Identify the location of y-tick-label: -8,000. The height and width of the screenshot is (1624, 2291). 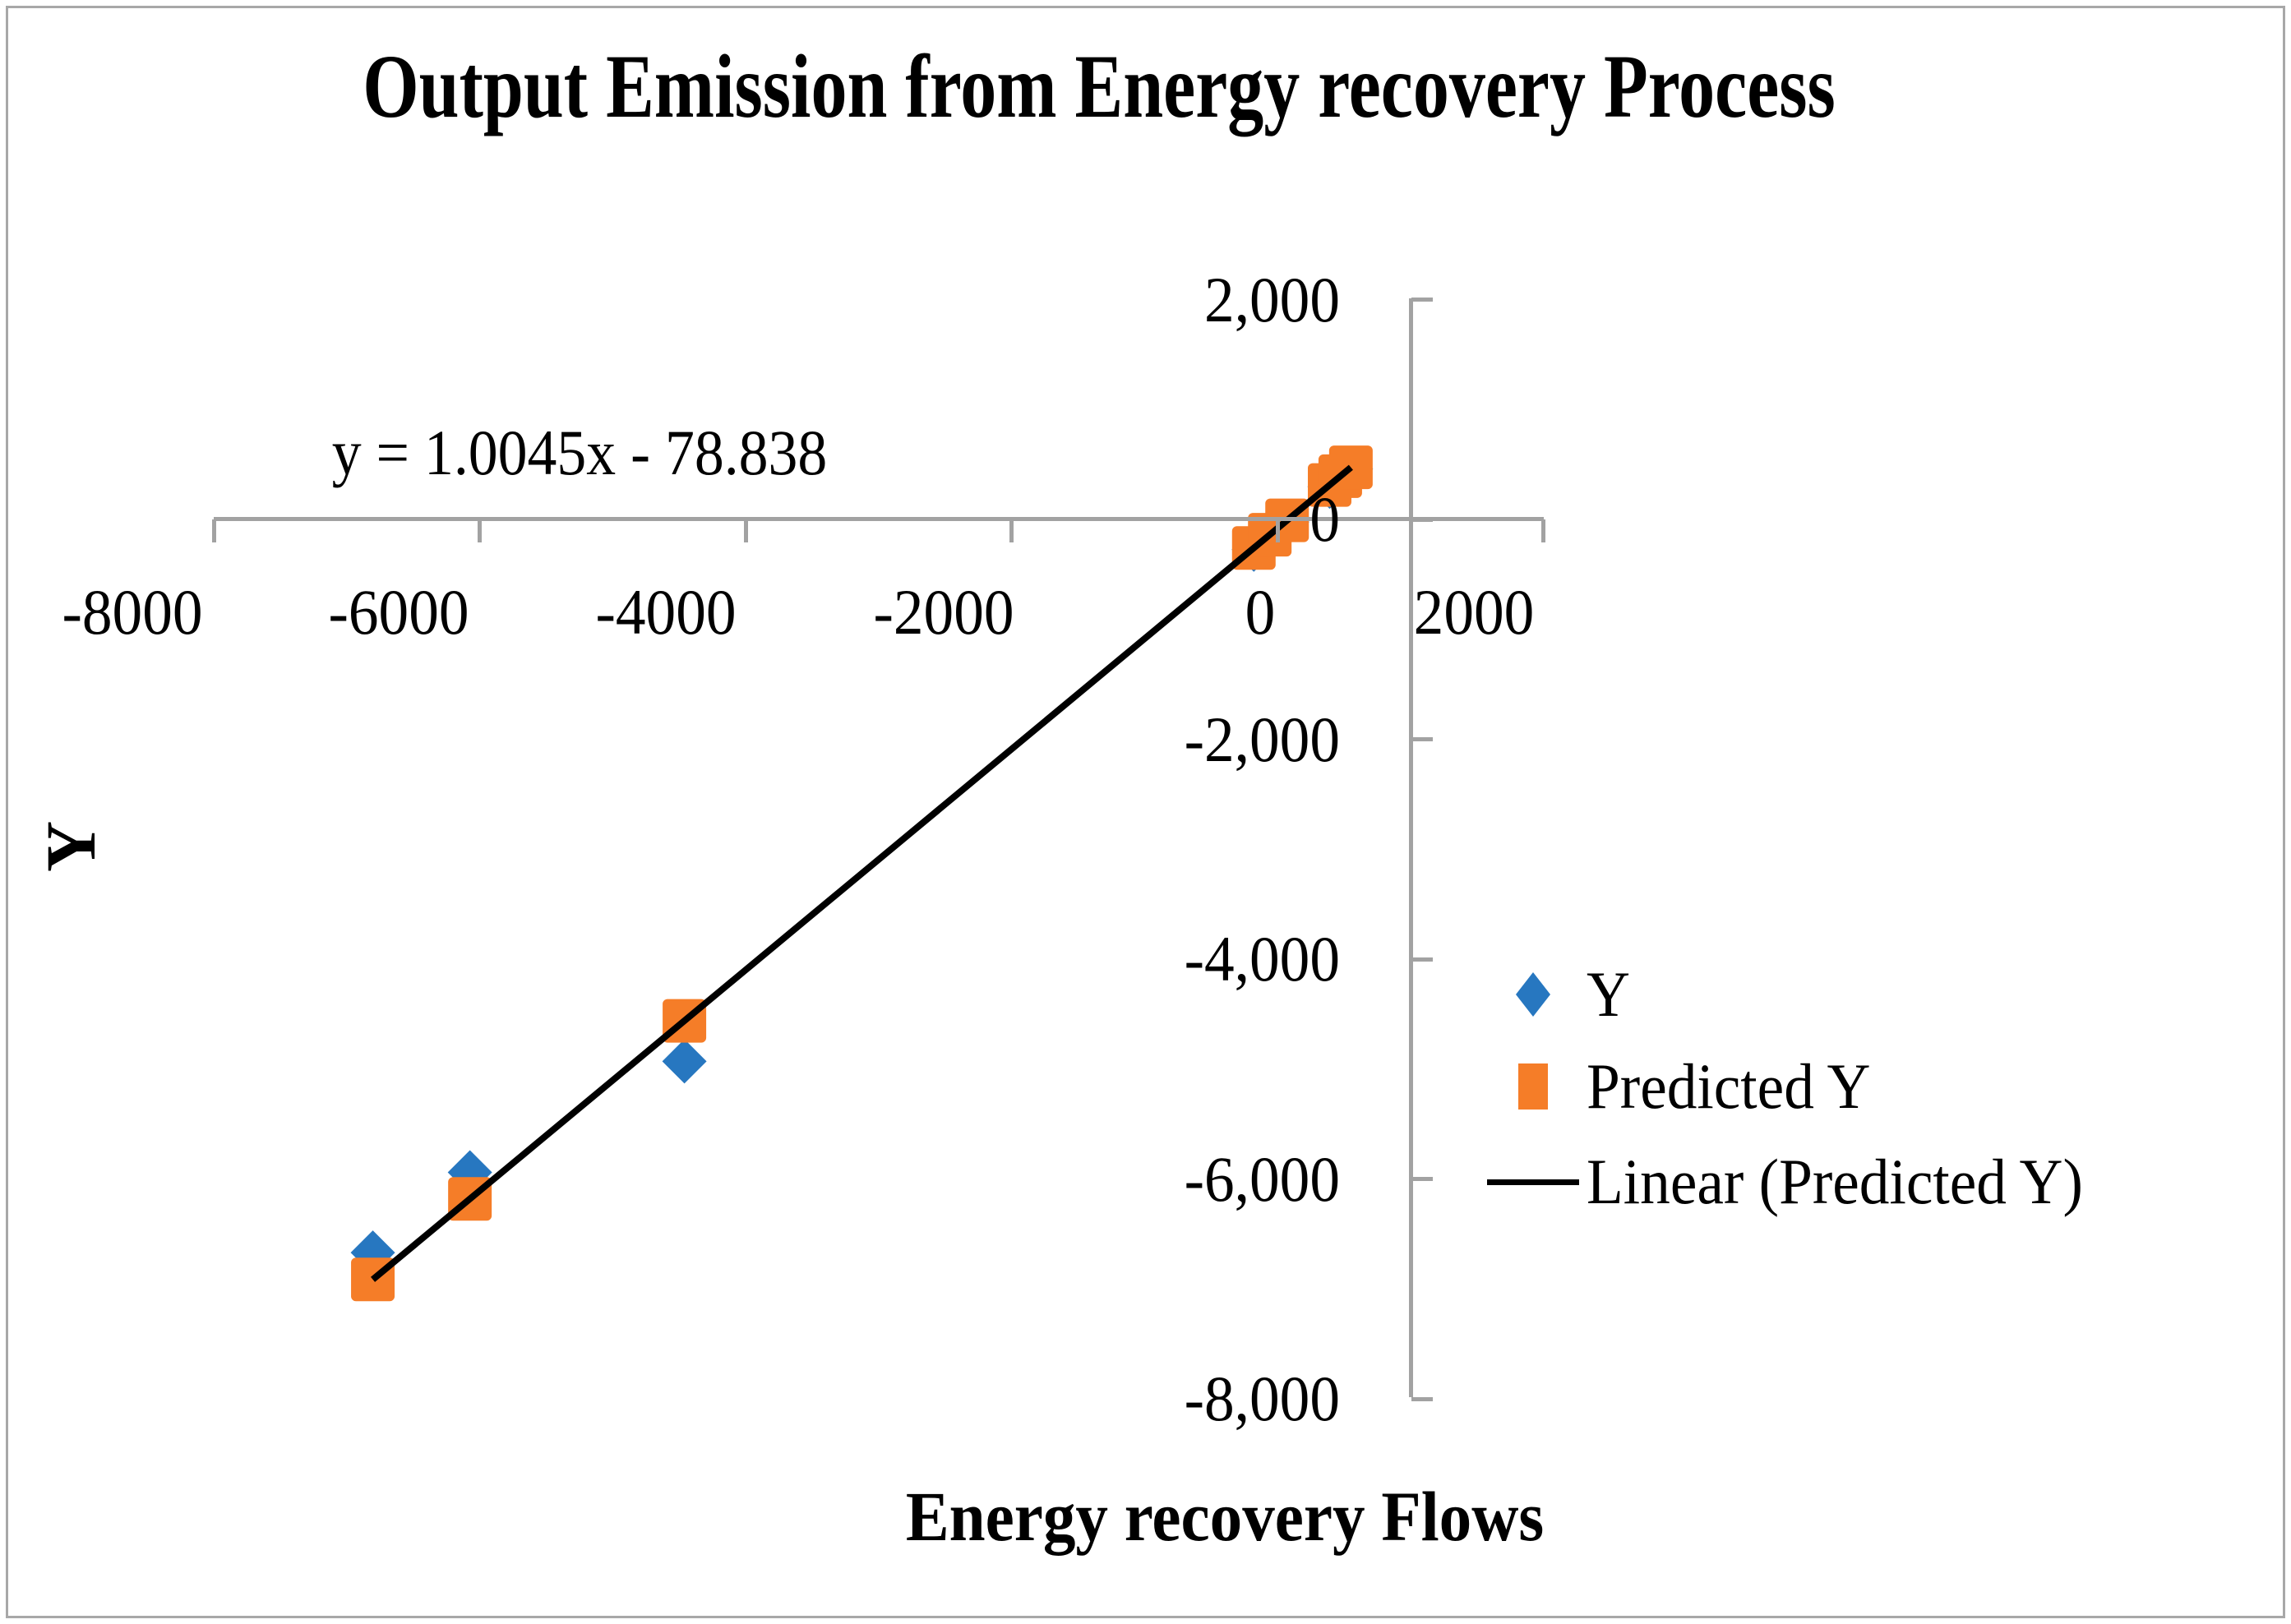
(1262, 1398).